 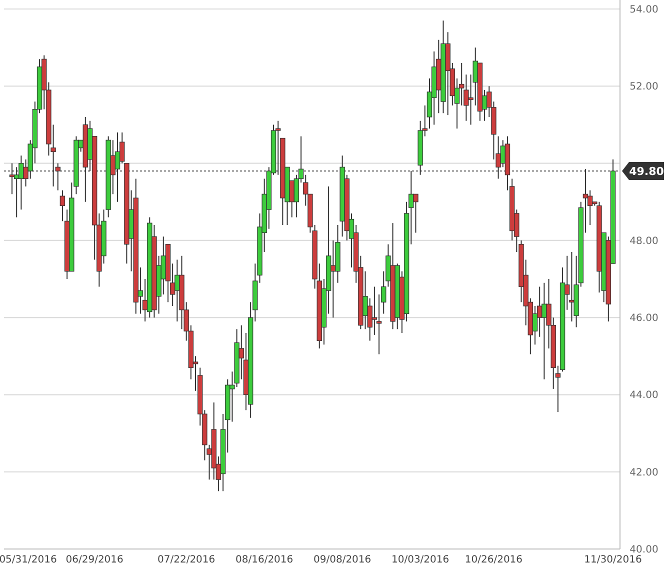 I want to click on y-tick-label: 40.00, so click(x=644, y=550).